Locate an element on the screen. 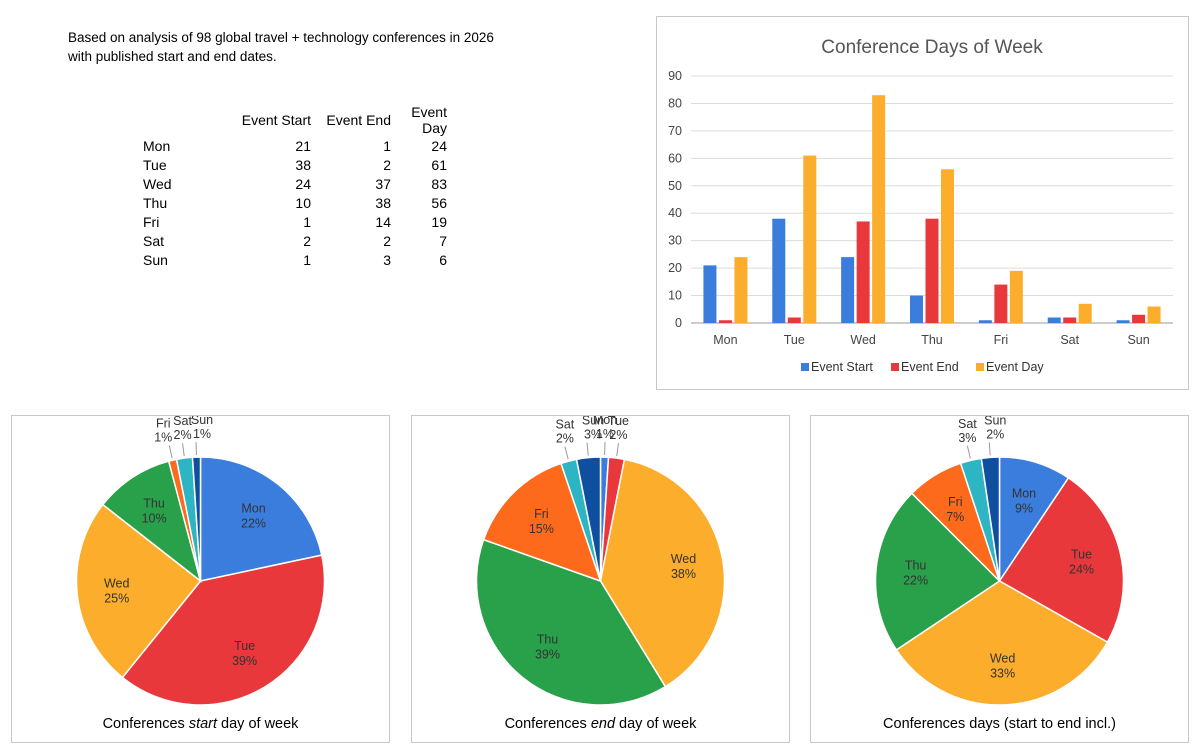 This screenshot has width=1200, height=756. legend-swatch-end is located at coordinates (895, 367).